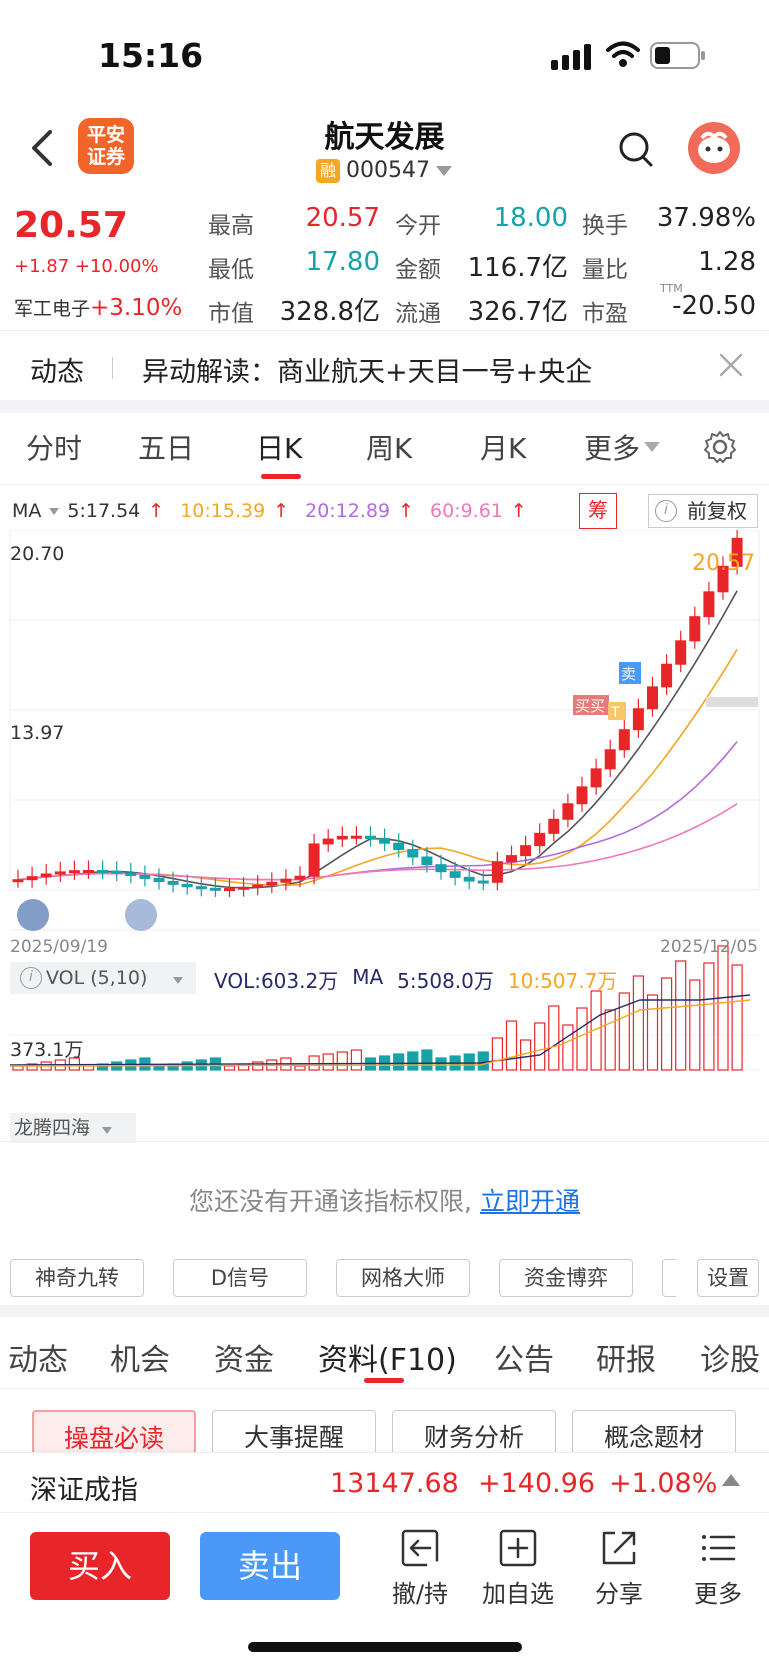 The image size is (769, 1665). Describe the element at coordinates (566, 1278) in the screenshot. I see `tool-capital-game: 资金博弈` at that location.